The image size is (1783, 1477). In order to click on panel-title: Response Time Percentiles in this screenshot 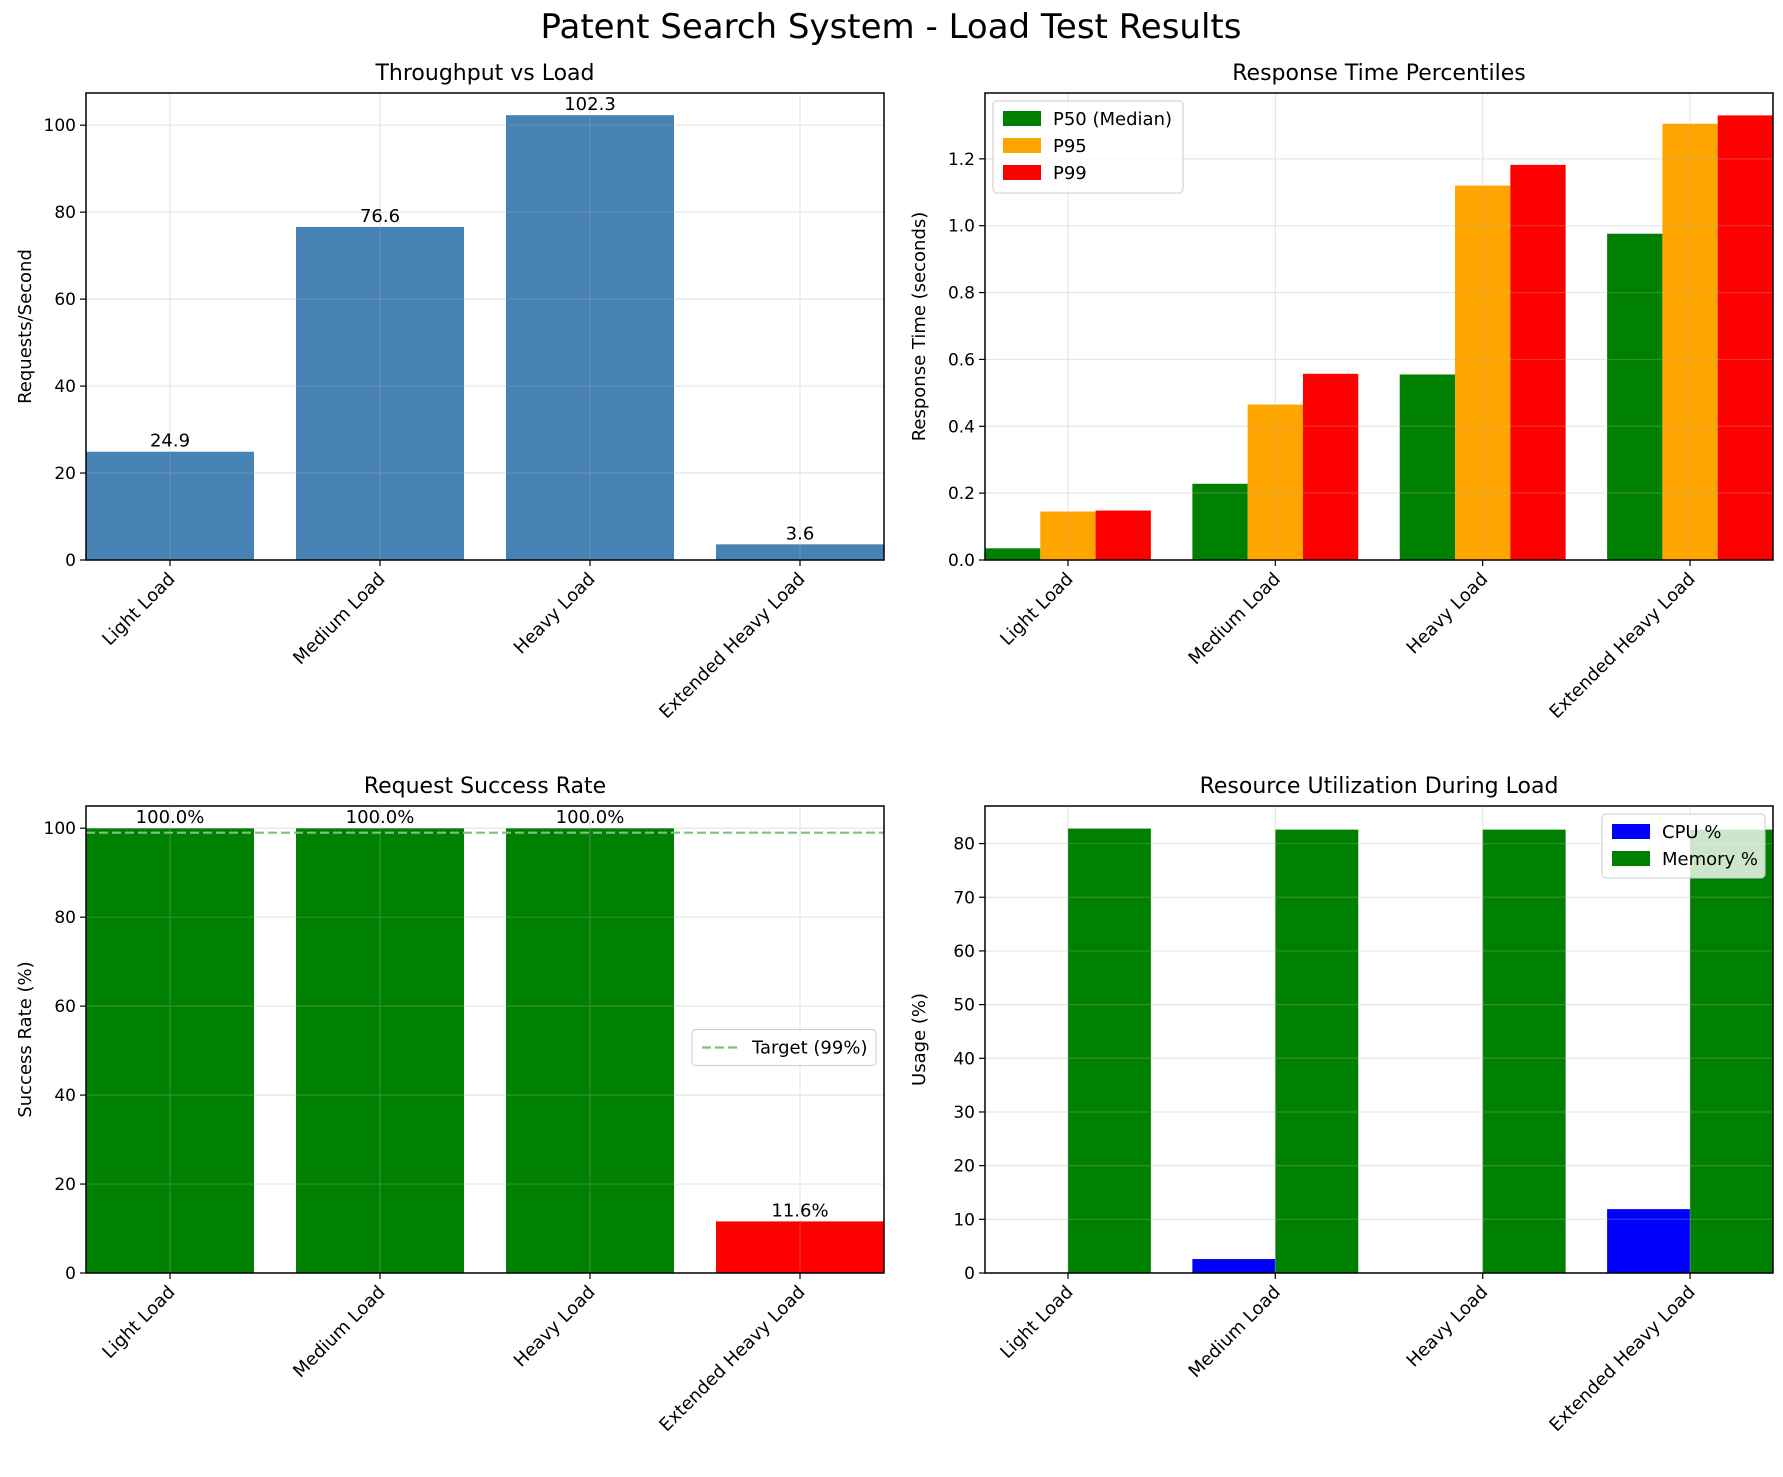, I will do `click(1379, 73)`.